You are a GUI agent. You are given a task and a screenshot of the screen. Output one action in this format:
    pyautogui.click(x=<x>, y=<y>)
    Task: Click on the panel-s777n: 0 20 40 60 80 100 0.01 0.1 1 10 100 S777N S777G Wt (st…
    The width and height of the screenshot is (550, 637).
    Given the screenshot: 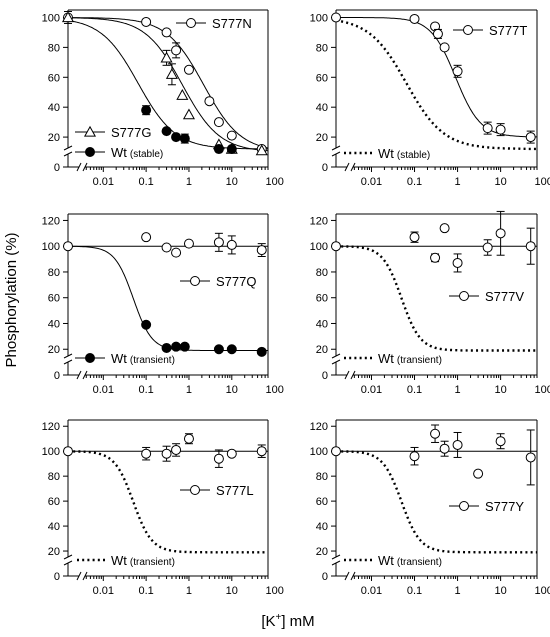 What is the action you would take?
    pyautogui.click(x=163, y=98)
    